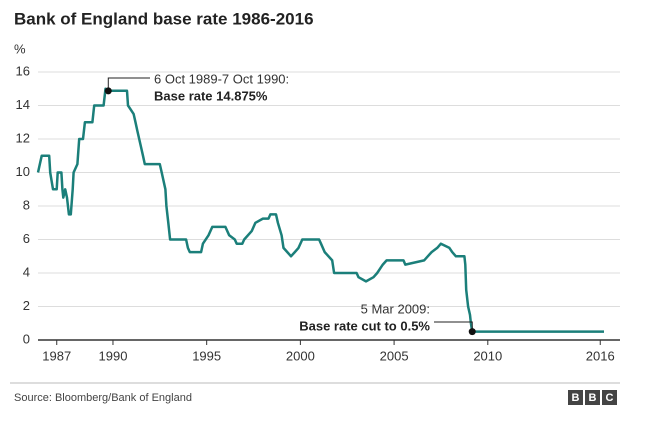 The image size is (645, 443). What do you see at coordinates (23, 171) in the screenshot?
I see `y-tick-label: 10` at bounding box center [23, 171].